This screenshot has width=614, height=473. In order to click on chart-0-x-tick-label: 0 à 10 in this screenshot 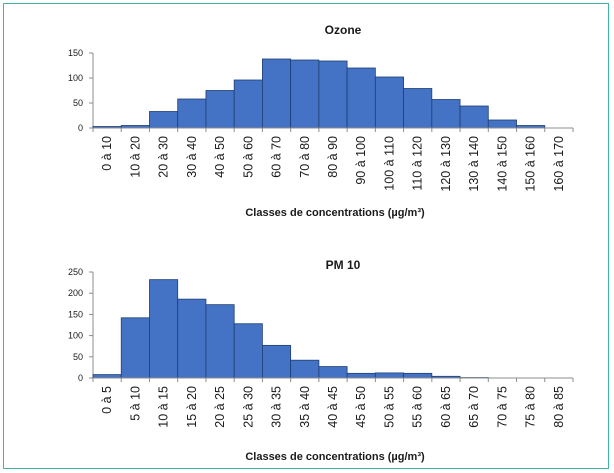, I will do `click(107, 153)`.